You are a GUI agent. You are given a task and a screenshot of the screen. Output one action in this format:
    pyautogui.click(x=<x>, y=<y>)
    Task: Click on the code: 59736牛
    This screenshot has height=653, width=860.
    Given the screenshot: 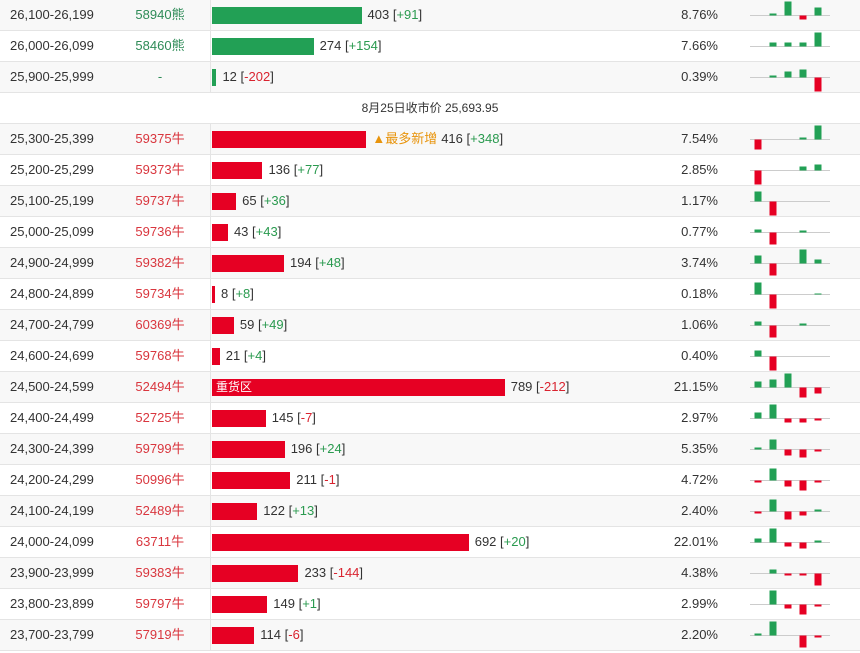 What is the action you would take?
    pyautogui.click(x=160, y=231)
    